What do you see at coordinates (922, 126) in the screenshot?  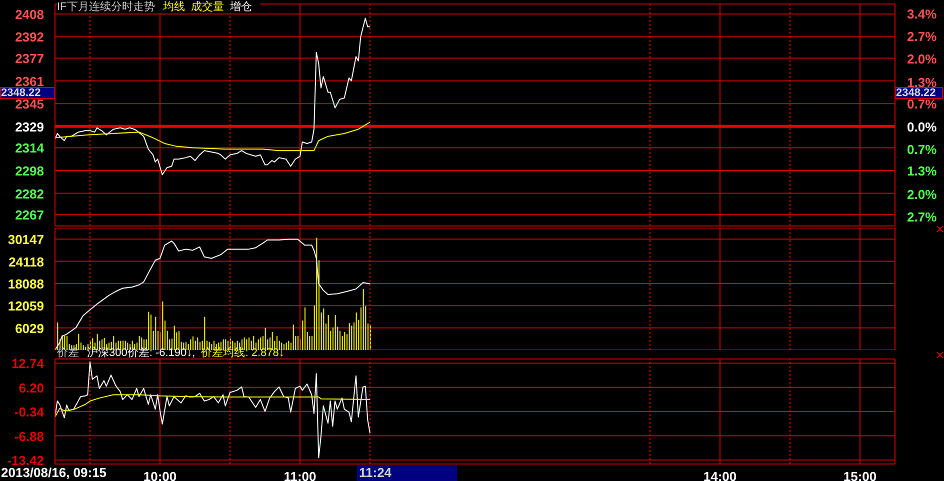 I see `y2-tick-label: 0.0%` at bounding box center [922, 126].